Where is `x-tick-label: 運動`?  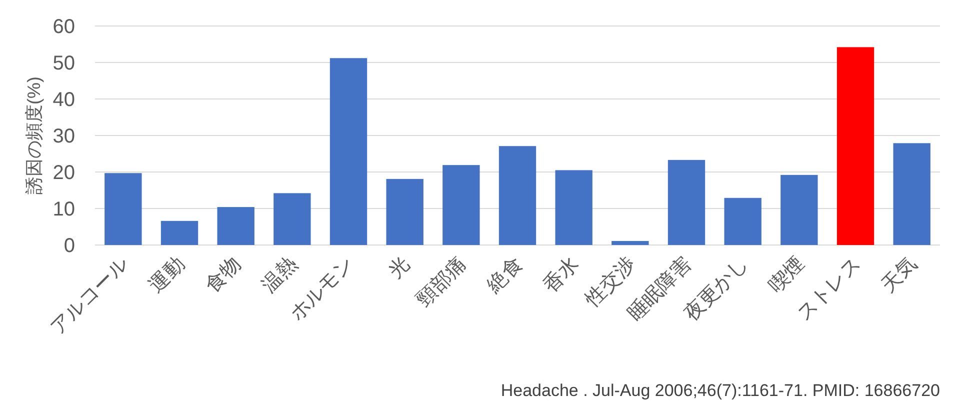
x-tick-label: 運動 is located at coordinates (167, 274).